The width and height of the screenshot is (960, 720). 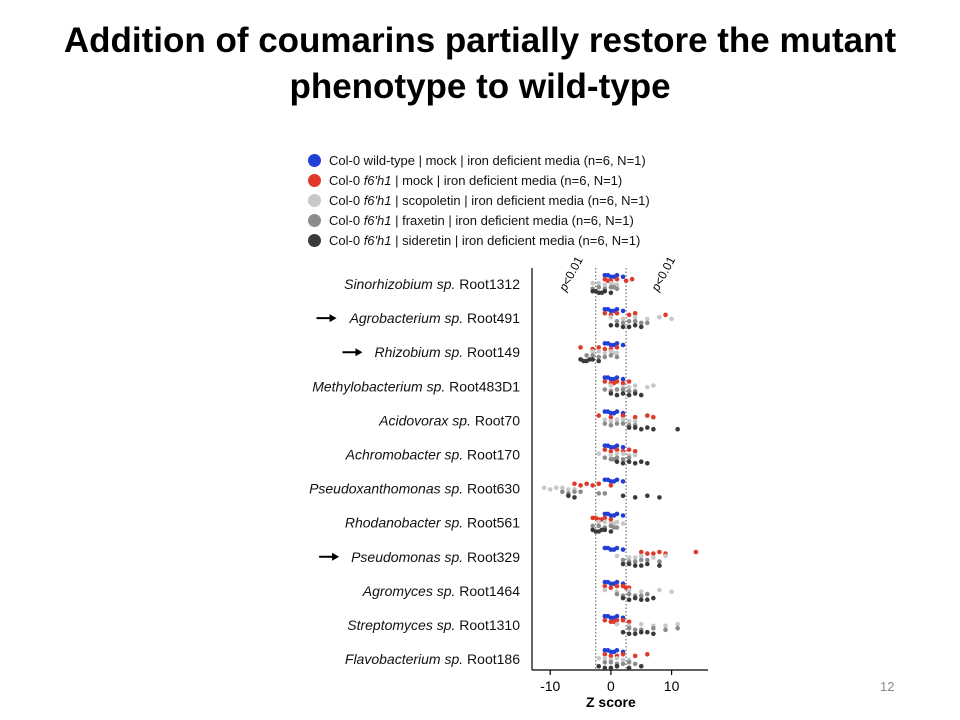 What do you see at coordinates (404, 455) in the screenshot?
I see `category-genus: Achromobacter sp.` at bounding box center [404, 455].